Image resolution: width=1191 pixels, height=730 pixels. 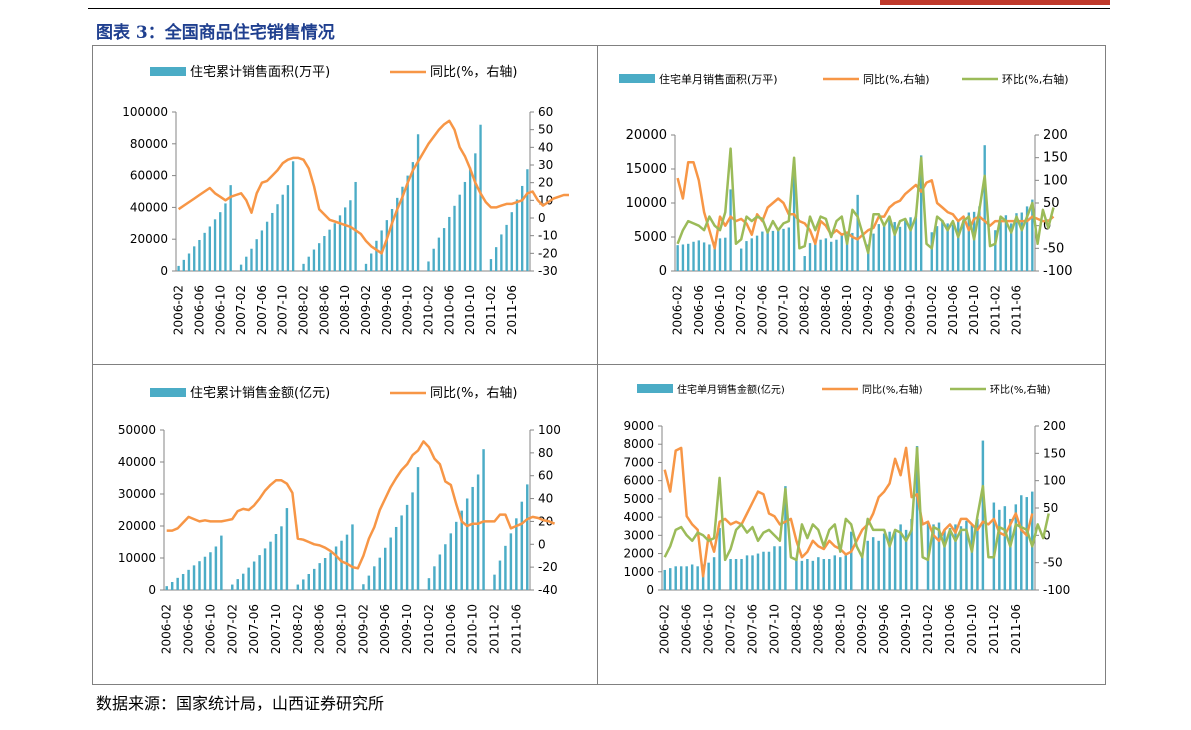 What do you see at coordinates (892, 389) in the screenshot?
I see `legend-label: 同比(%,右轴)` at bounding box center [892, 389].